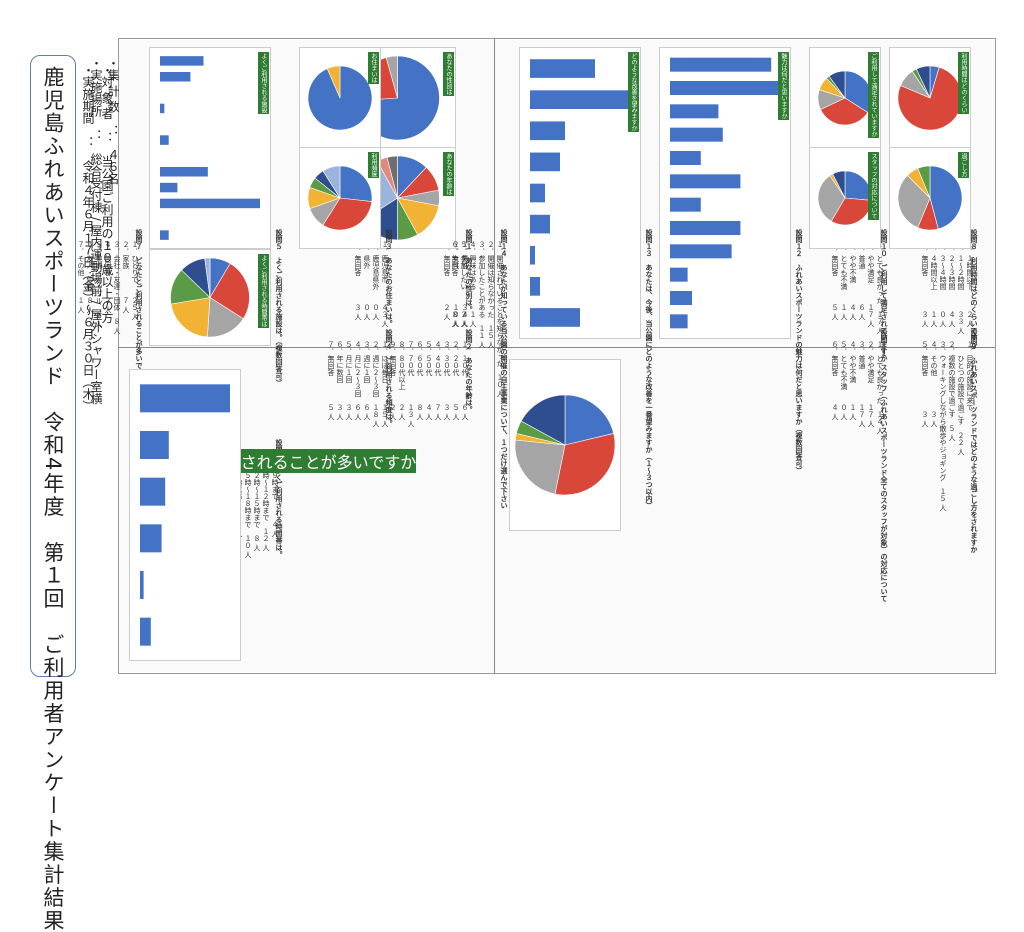  Describe the element at coordinates (367, 381) in the screenshot. I see `answer-item: ３．週に１回 ６ 人` at that location.